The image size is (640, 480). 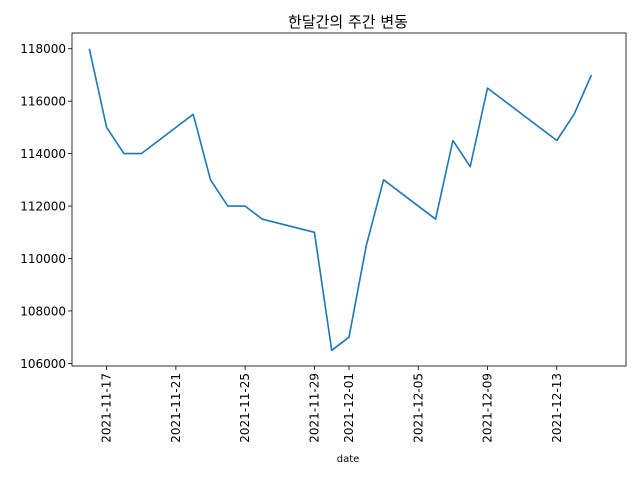 What do you see at coordinates (488, 408) in the screenshot?
I see `x-tick-label: 2021-12-09` at bounding box center [488, 408].